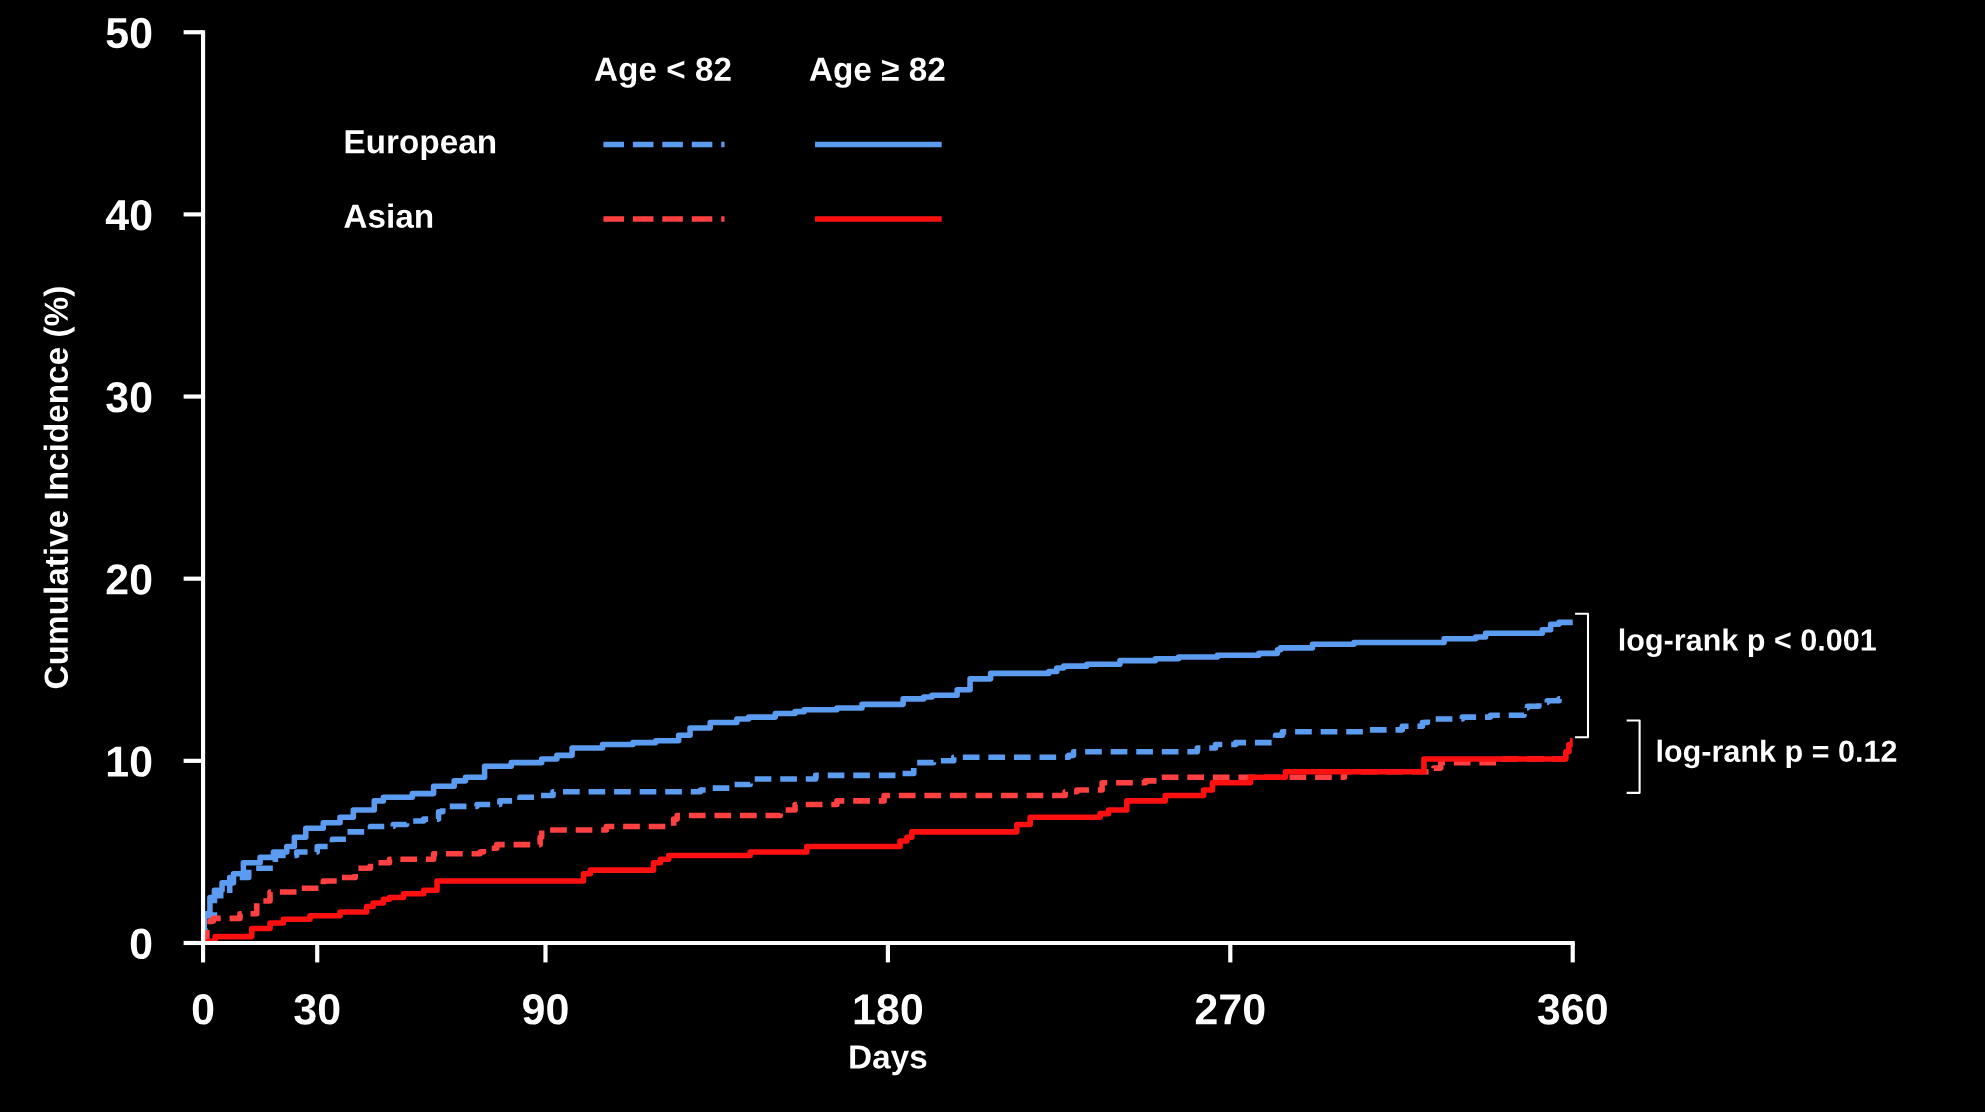 The height and width of the screenshot is (1112, 1985). Describe the element at coordinates (888, 1009) in the screenshot. I see `x-tick-label: 180` at that location.